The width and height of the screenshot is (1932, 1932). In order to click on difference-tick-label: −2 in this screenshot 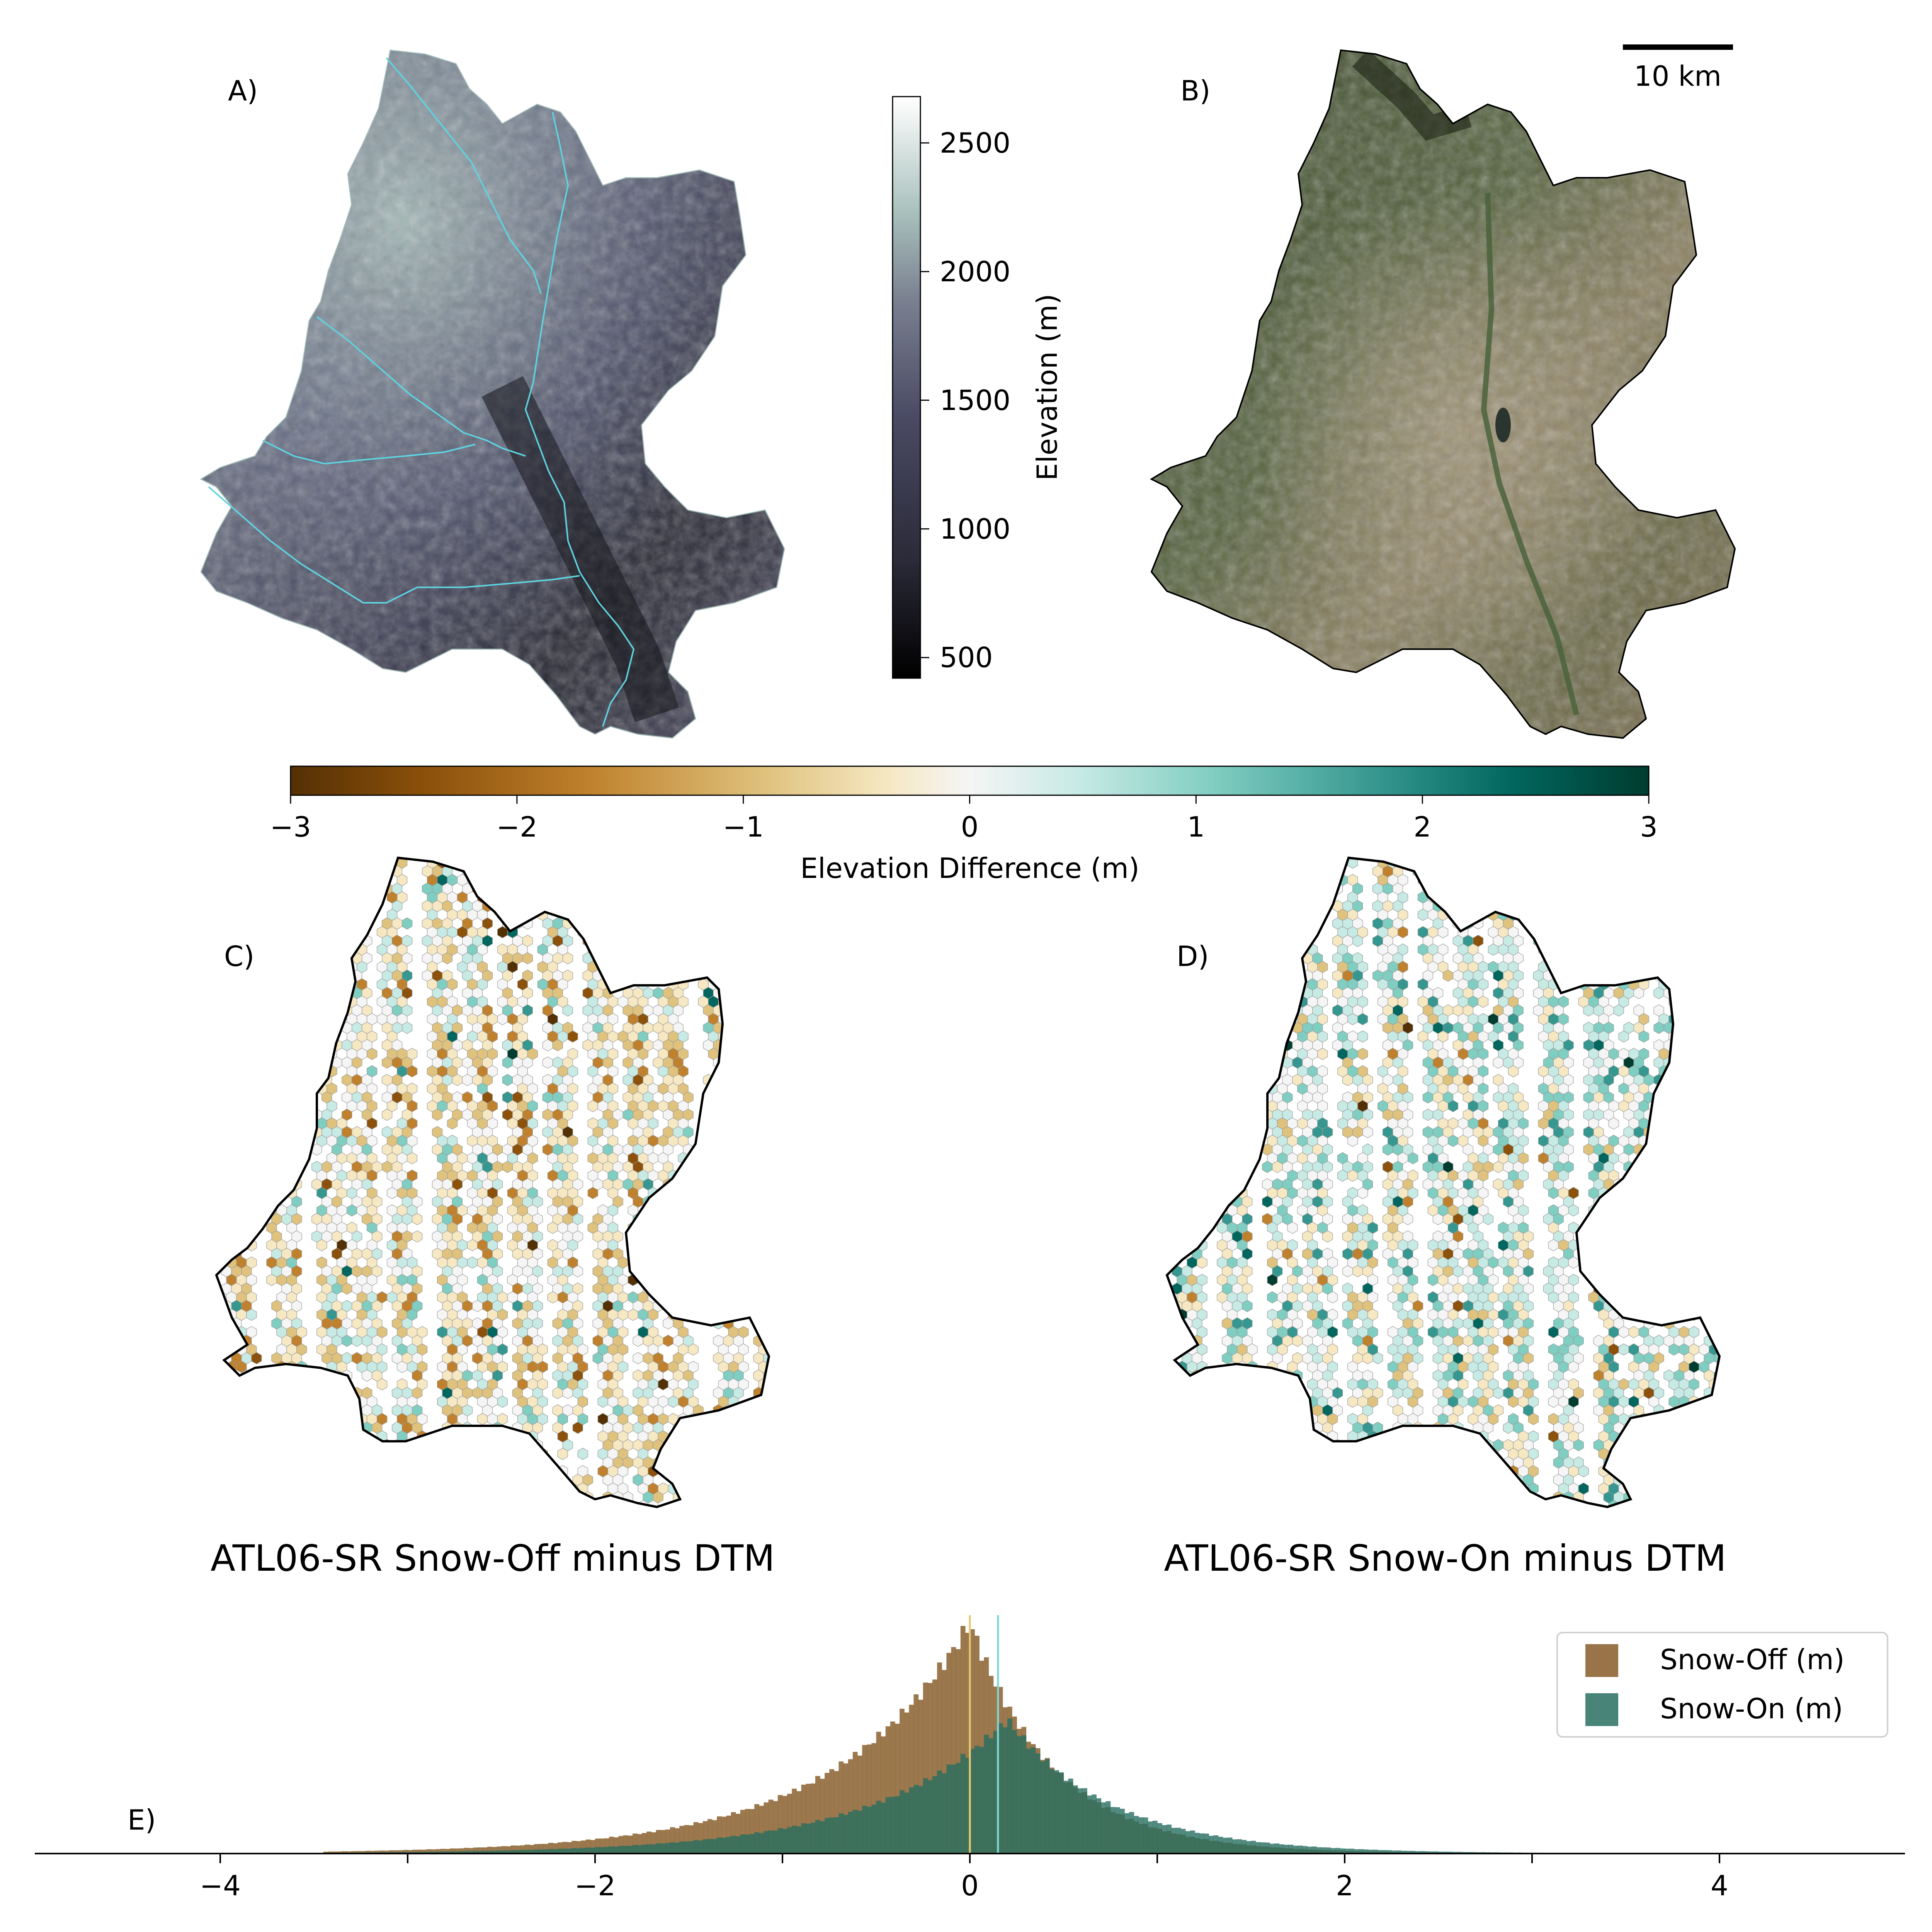, I will do `click(517, 827)`.